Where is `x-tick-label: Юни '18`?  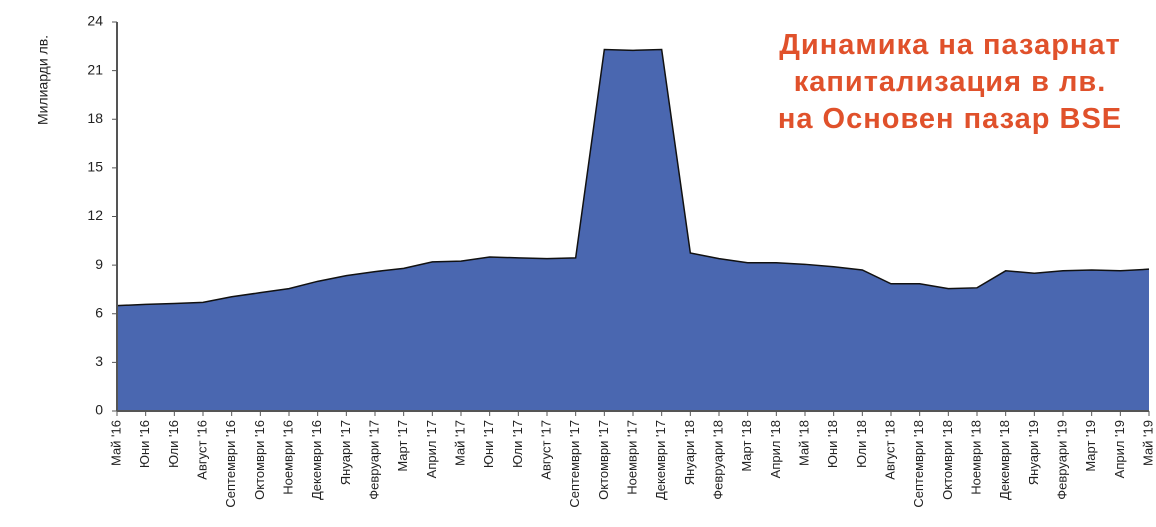 x-tick-label: Юни '18 is located at coordinates (832, 444).